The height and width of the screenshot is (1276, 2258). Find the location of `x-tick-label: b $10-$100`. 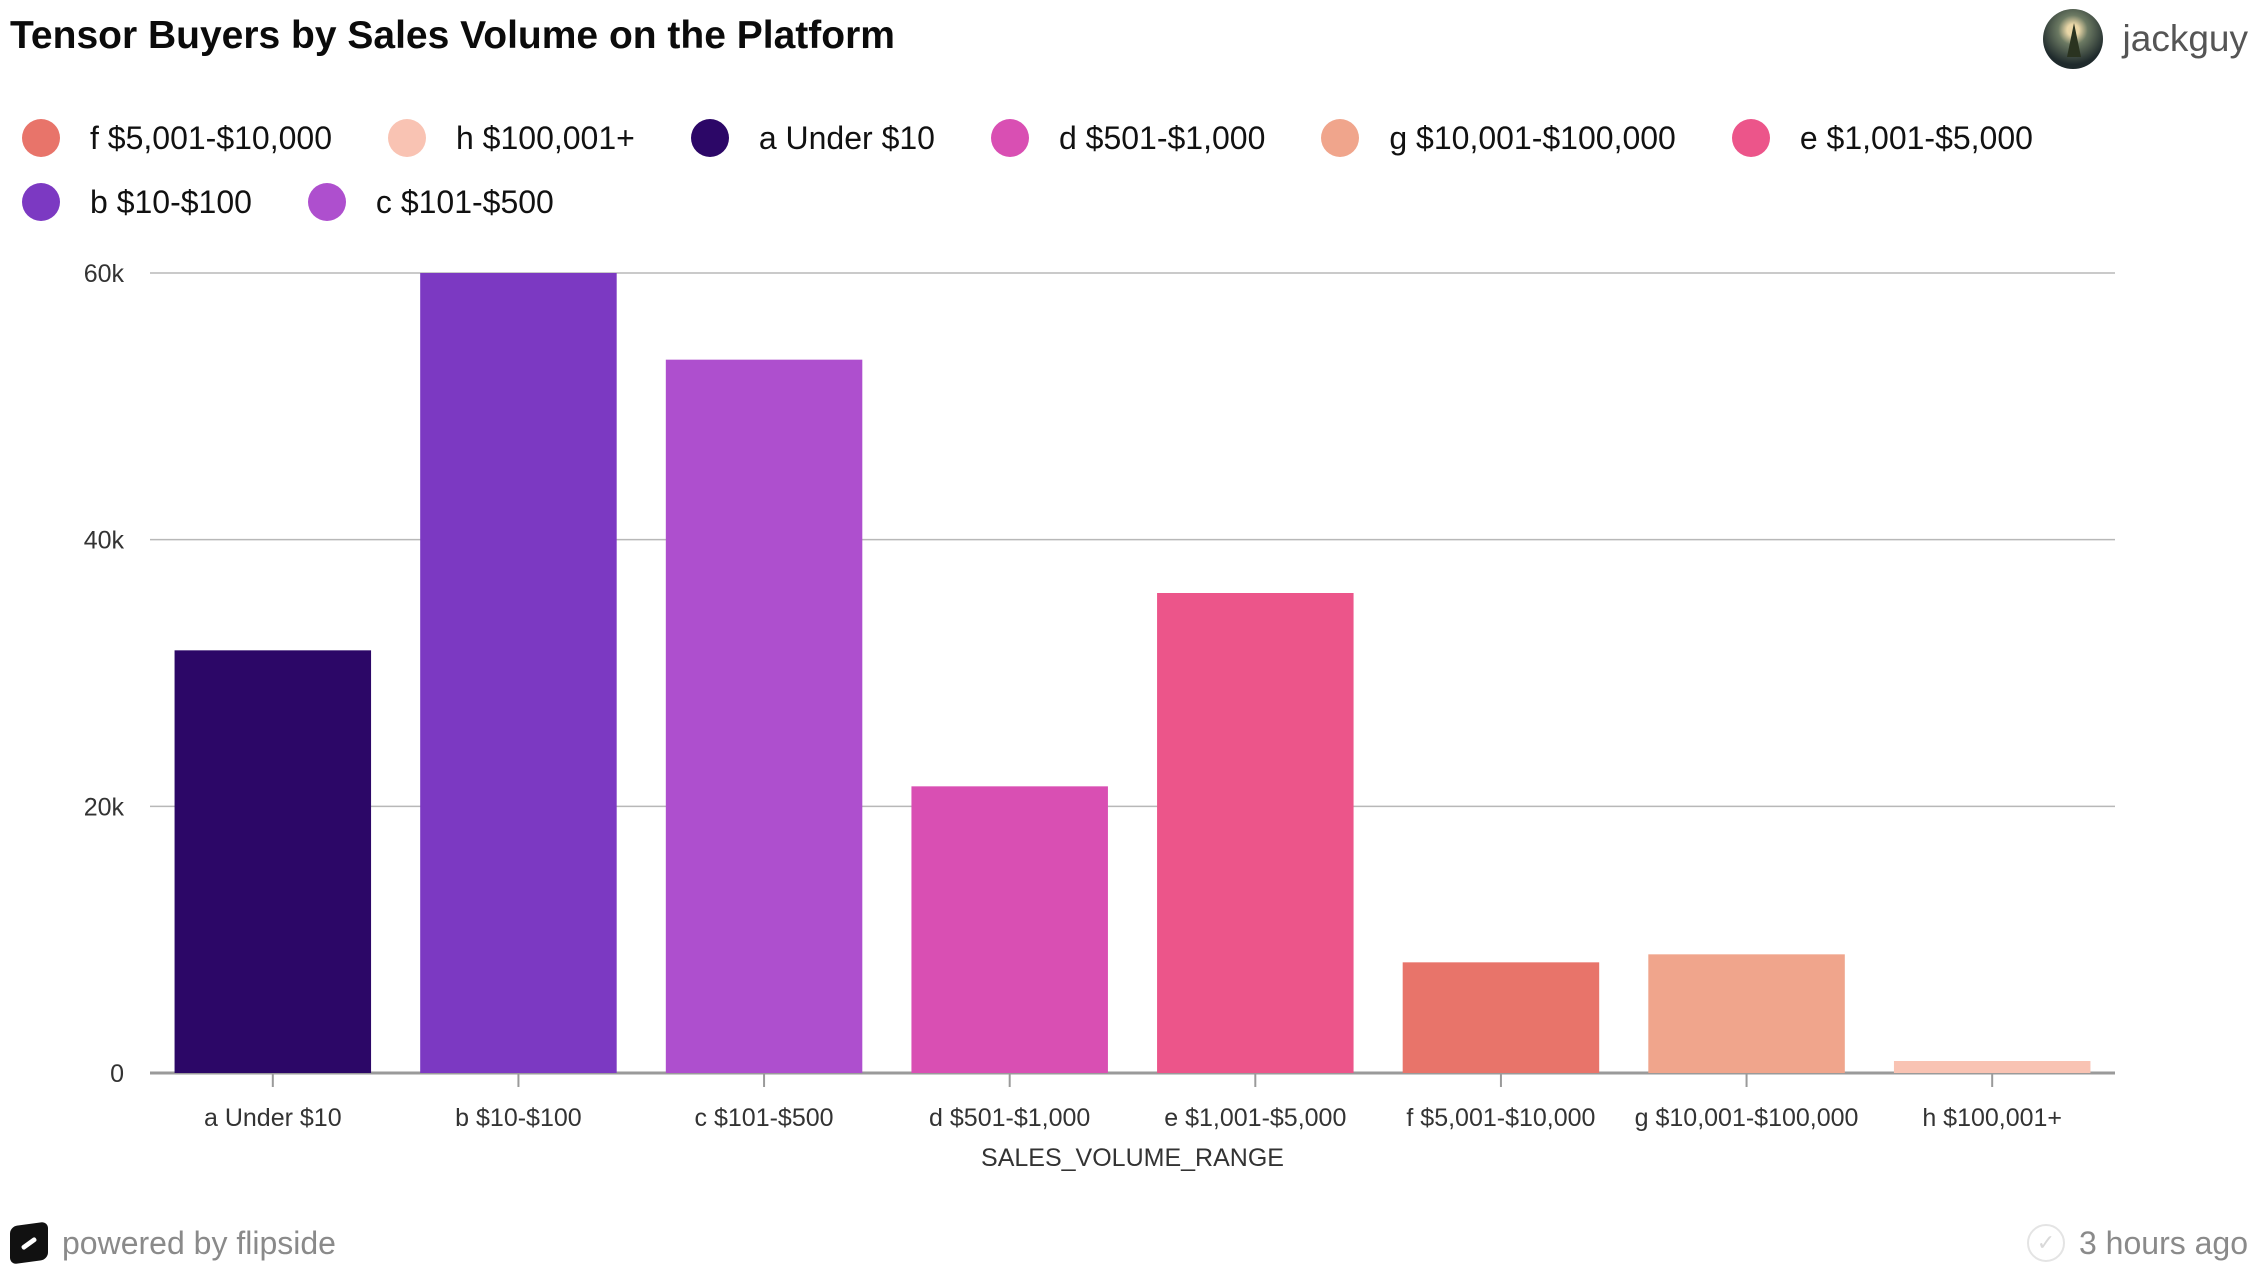

x-tick-label: b $10-$100 is located at coordinates (518, 1118).